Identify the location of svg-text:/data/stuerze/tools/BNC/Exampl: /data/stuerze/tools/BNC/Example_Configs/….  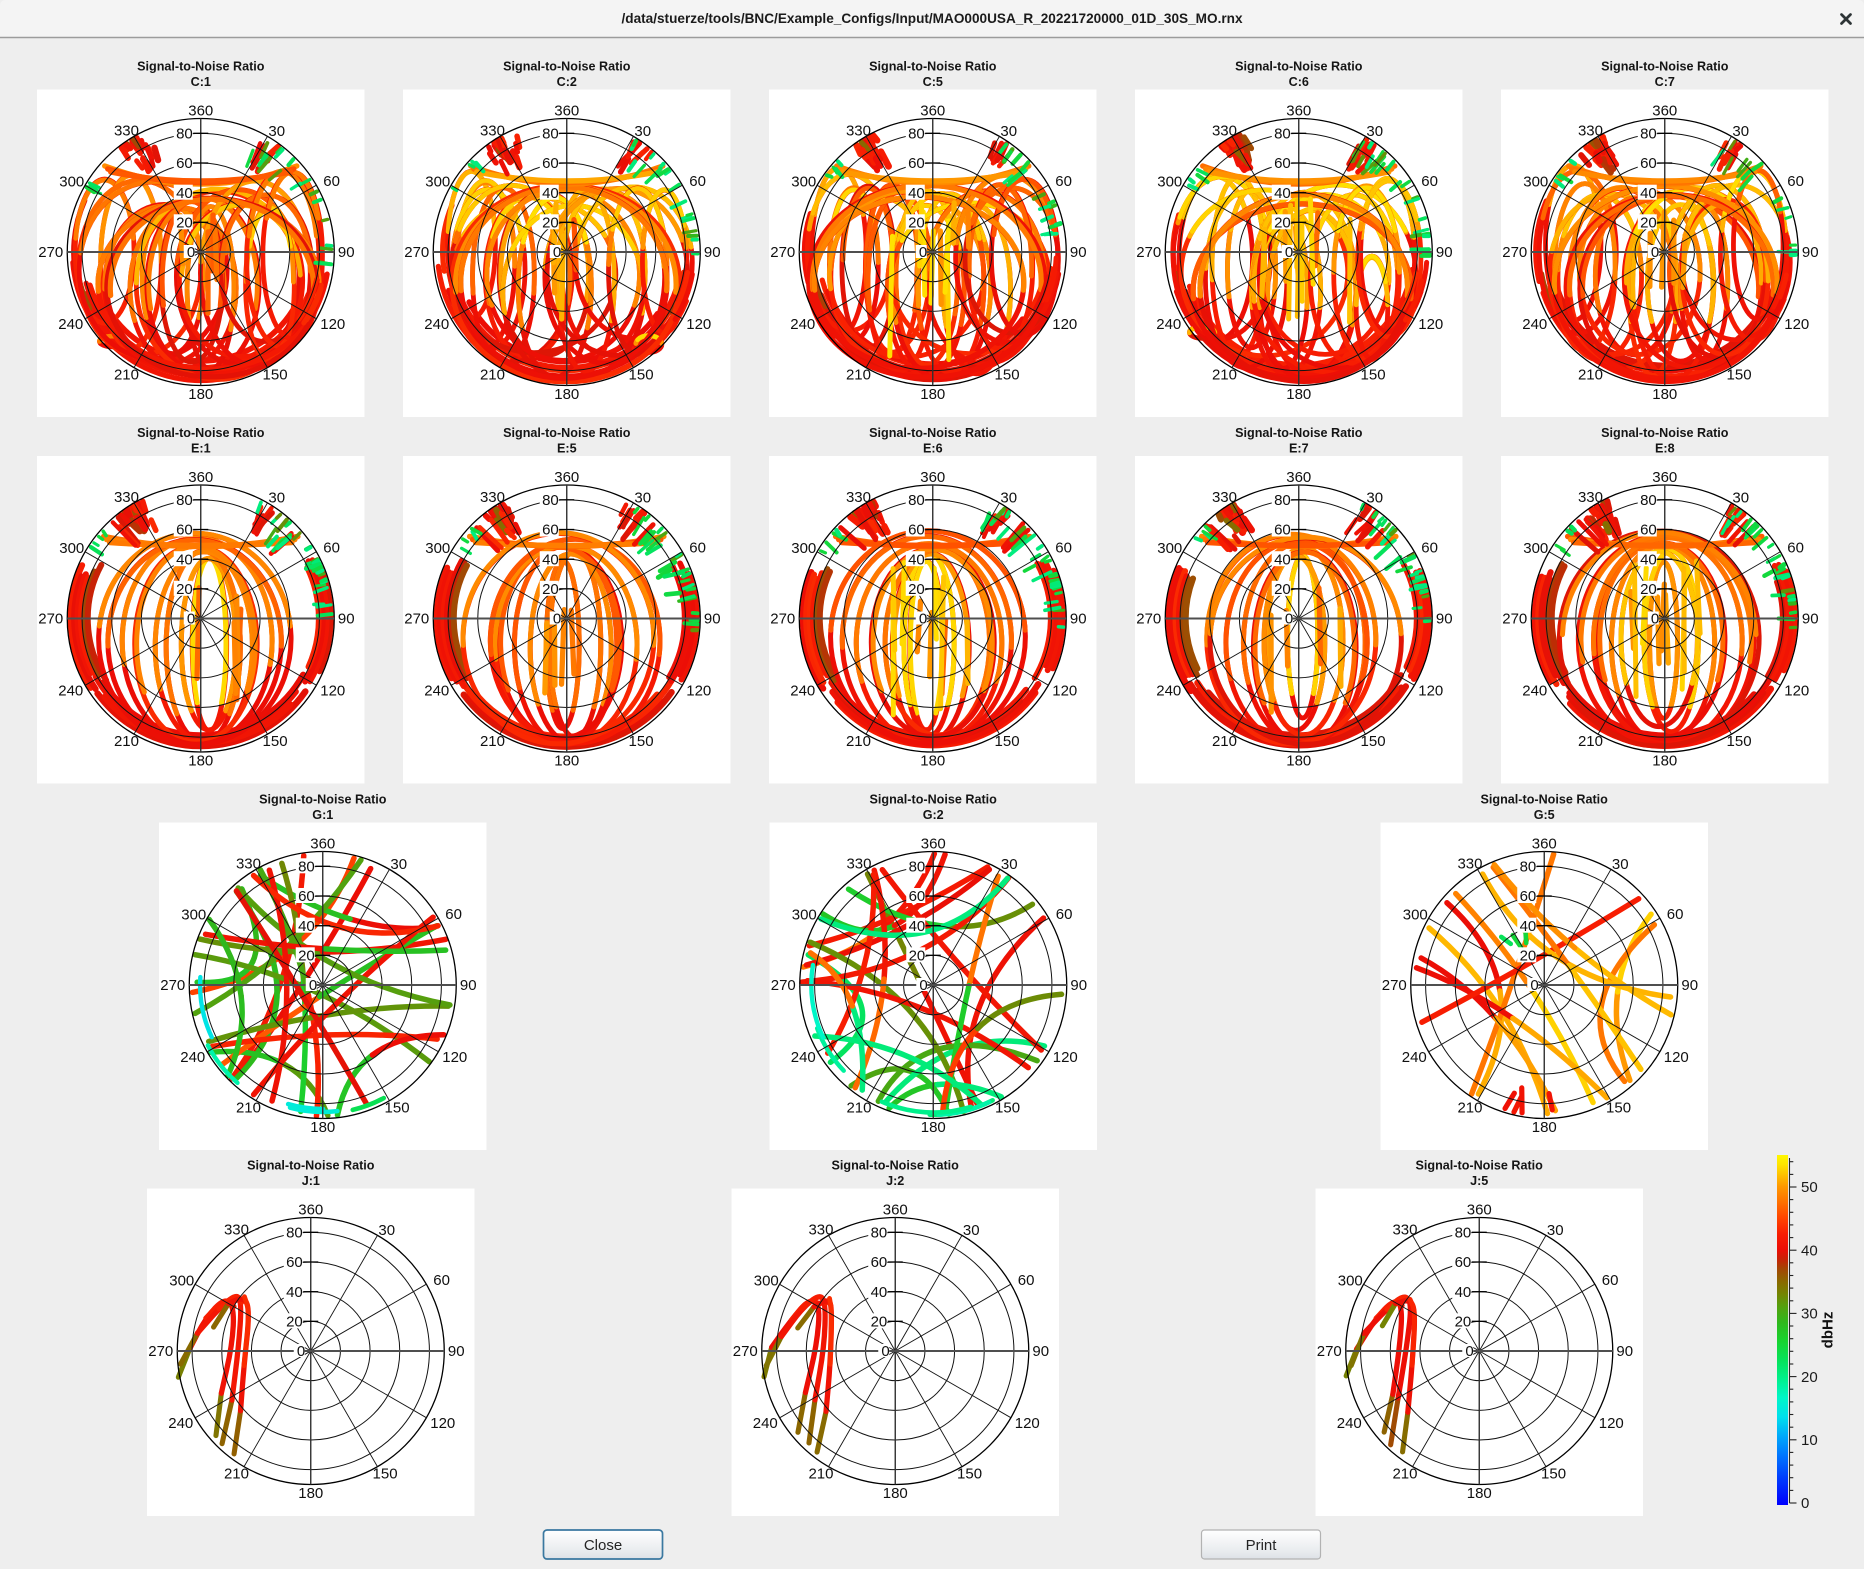
(931, 18).